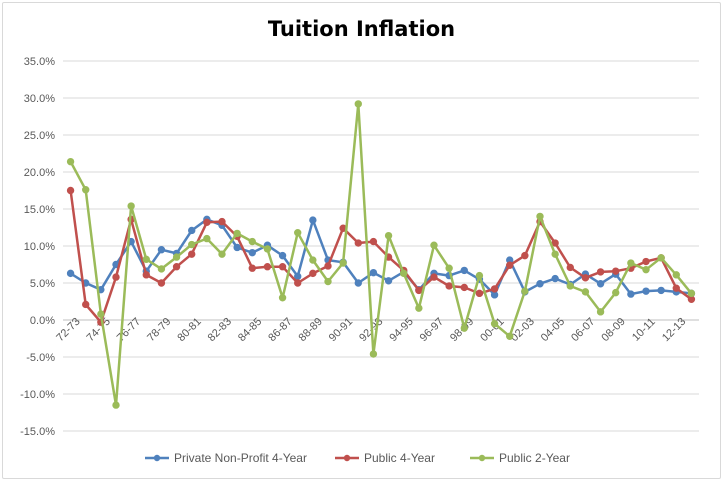  I want to click on y-tick-label: 15.0%, so click(39, 210).